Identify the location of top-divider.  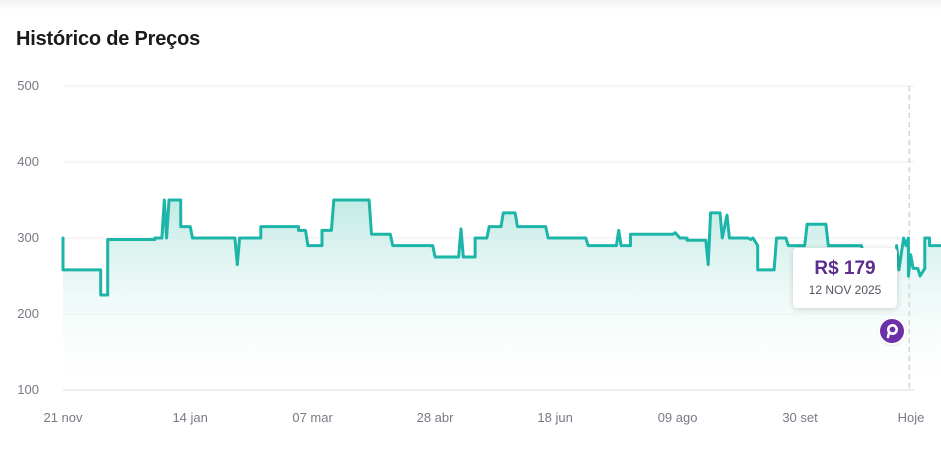
(470, 5).